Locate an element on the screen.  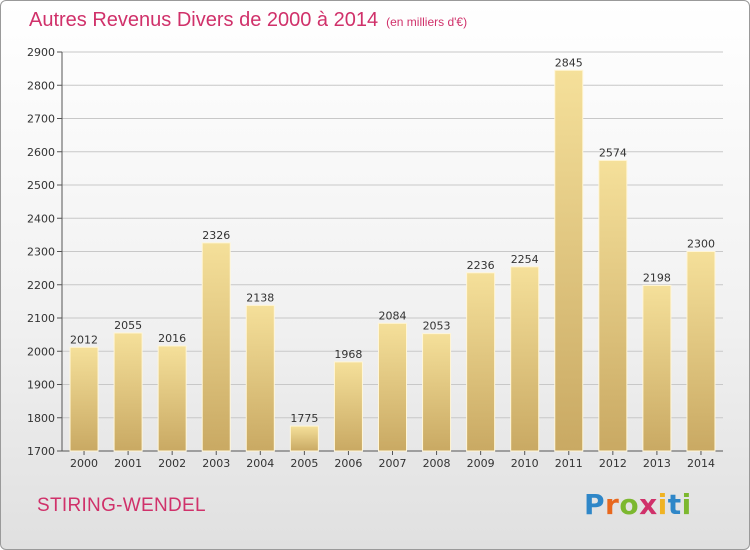
chart-unit-label: (en milliers d'€) is located at coordinates (427, 22).